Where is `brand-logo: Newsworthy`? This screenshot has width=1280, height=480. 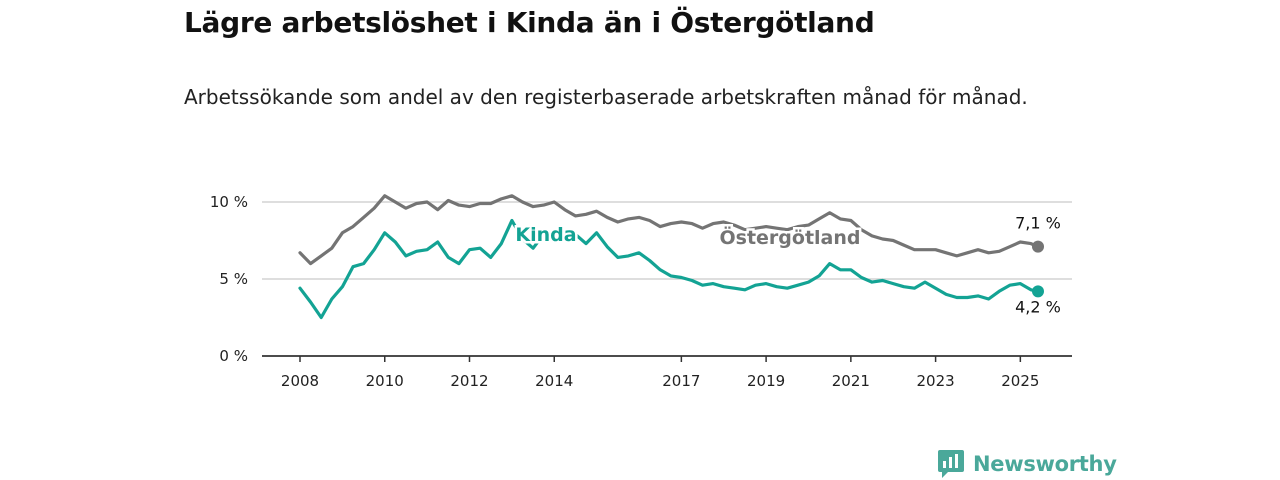
brand-logo: Newsworthy is located at coordinates (1027, 464).